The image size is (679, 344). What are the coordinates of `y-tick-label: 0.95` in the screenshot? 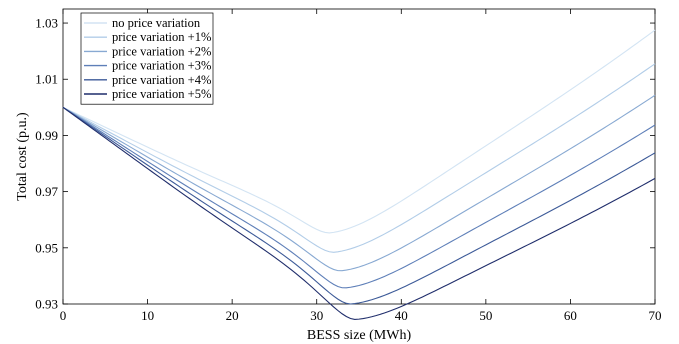 It's located at (46, 247).